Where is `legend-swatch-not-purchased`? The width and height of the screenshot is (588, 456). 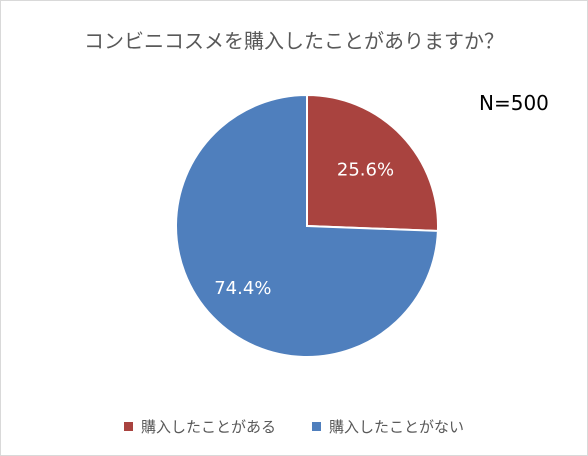 legend-swatch-not-purchased is located at coordinates (316, 426).